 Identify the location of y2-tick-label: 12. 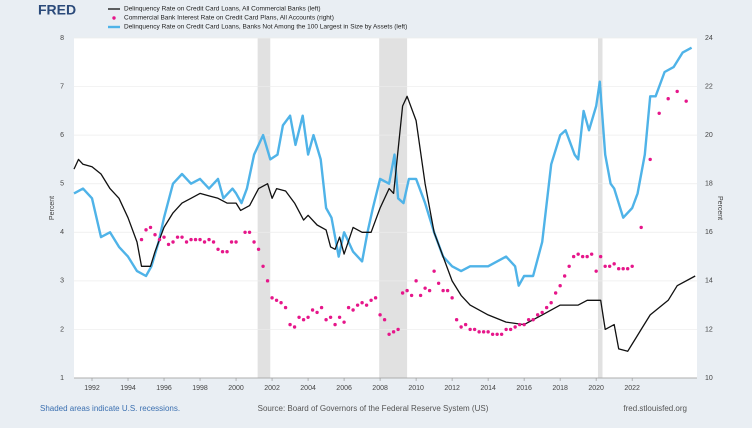
(709, 329).